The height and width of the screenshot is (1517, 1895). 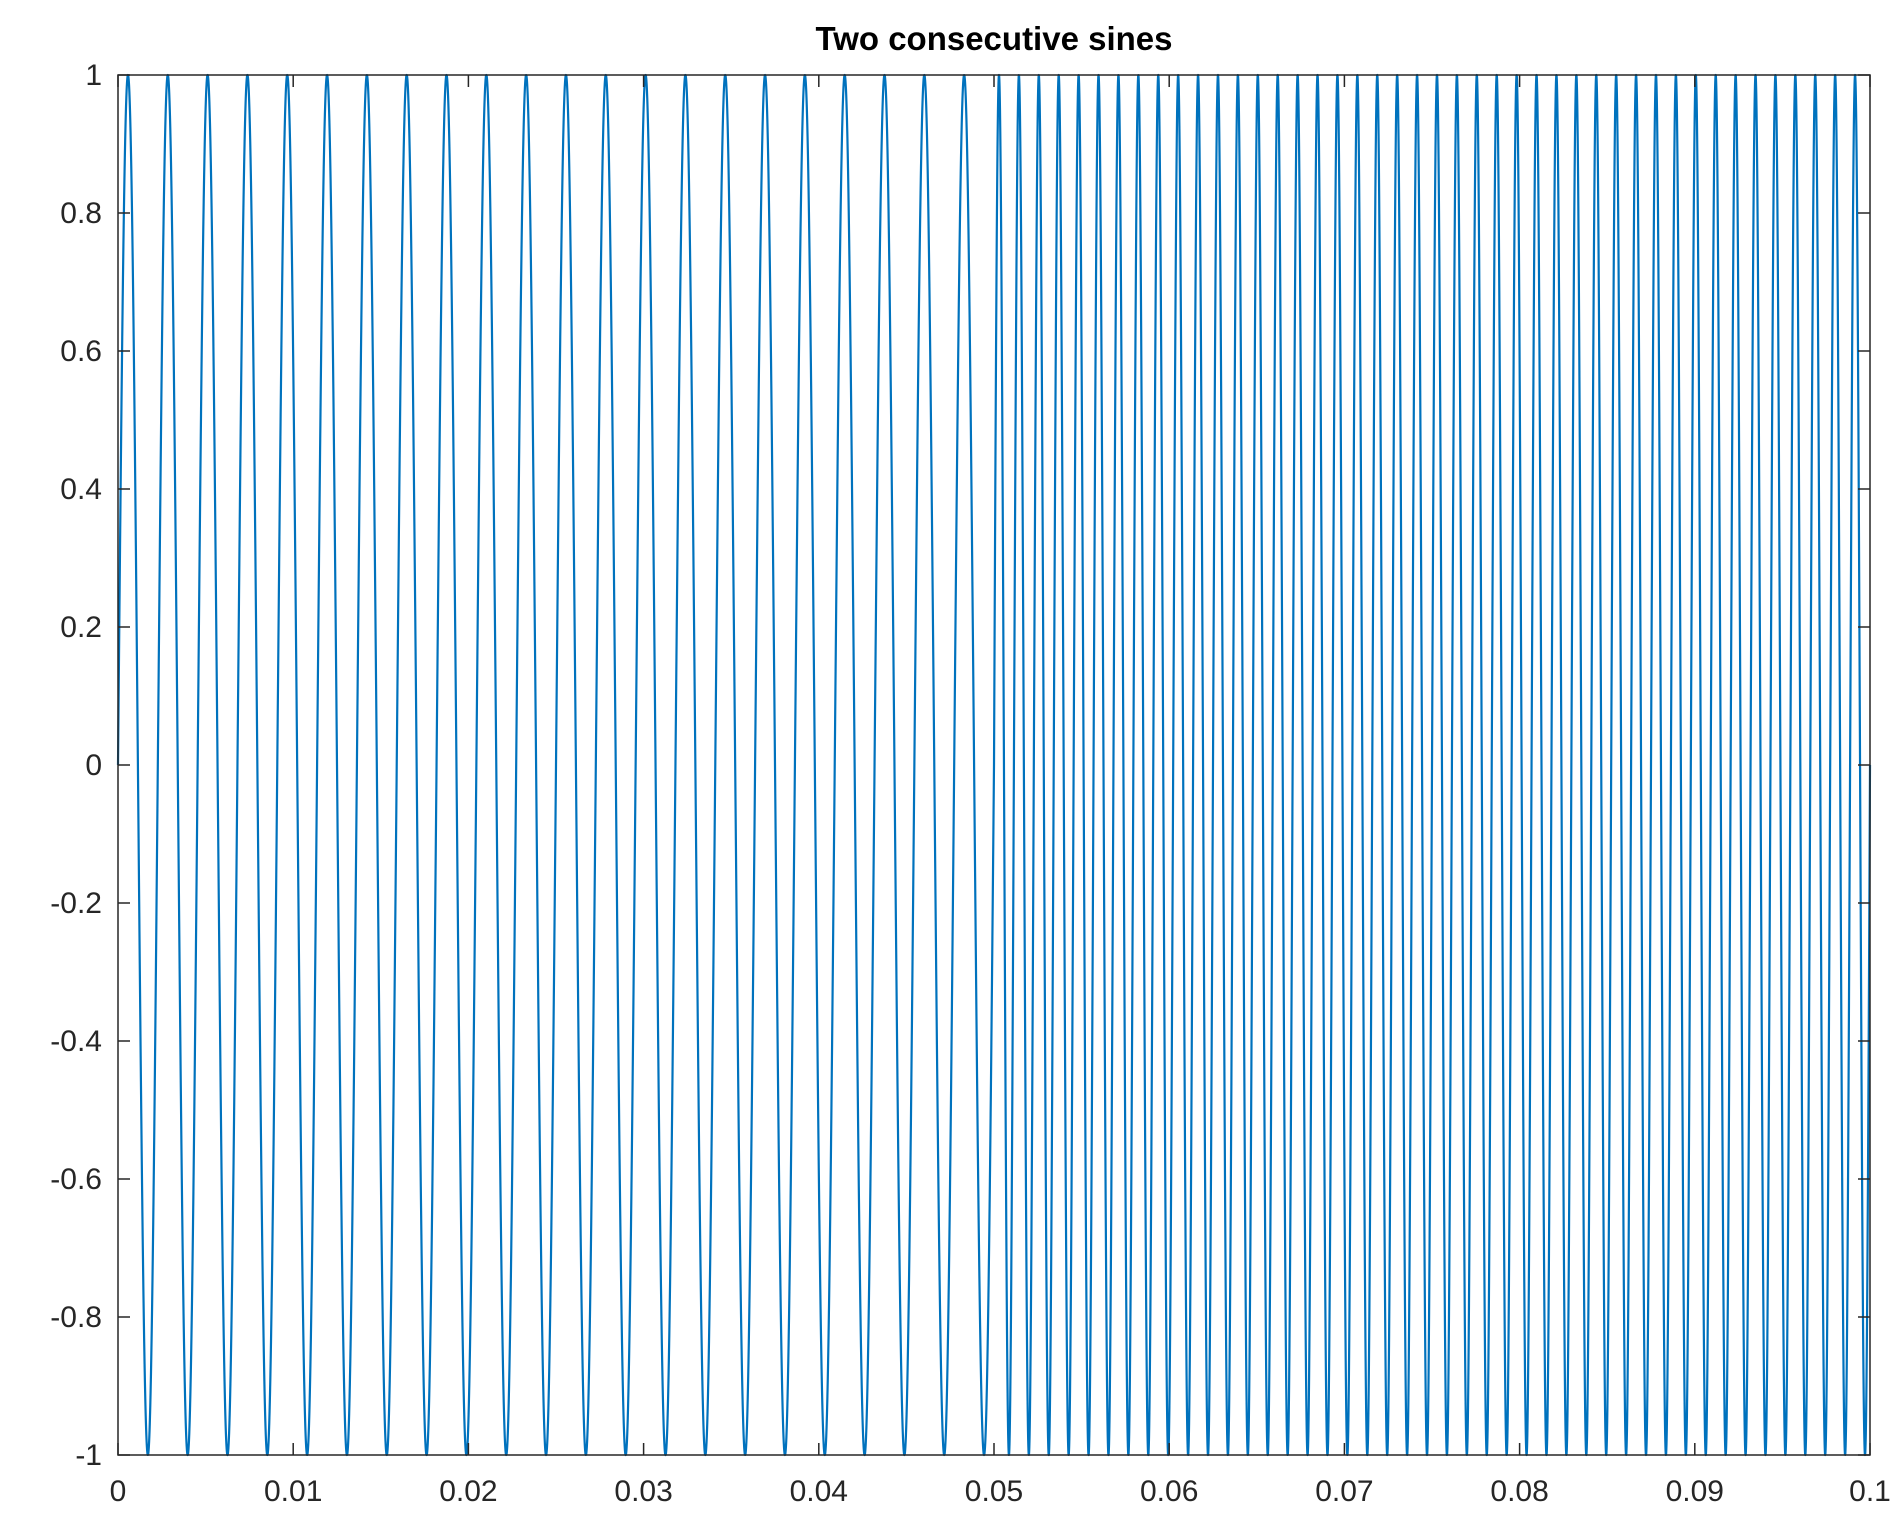 What do you see at coordinates (93, 75) in the screenshot?
I see `y-tick-label: 1` at bounding box center [93, 75].